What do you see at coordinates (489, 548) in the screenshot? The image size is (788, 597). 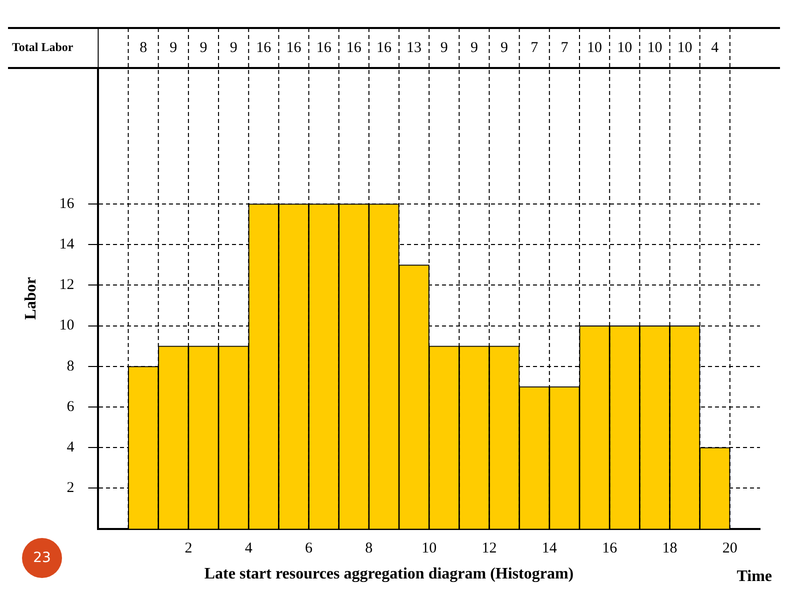 I see `x-tick-label: 12` at bounding box center [489, 548].